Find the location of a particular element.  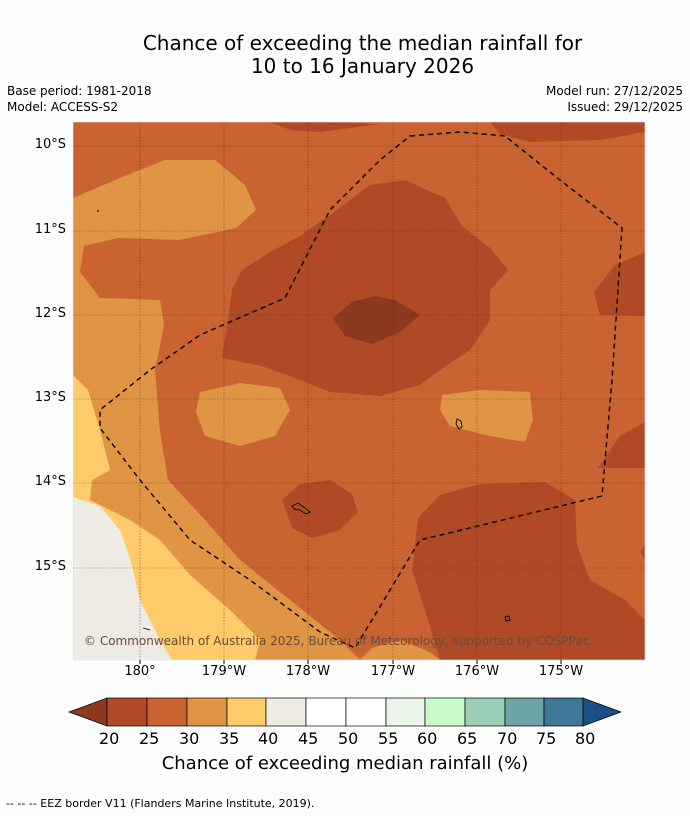

colorbar-tick: 55 is located at coordinates (388, 738).